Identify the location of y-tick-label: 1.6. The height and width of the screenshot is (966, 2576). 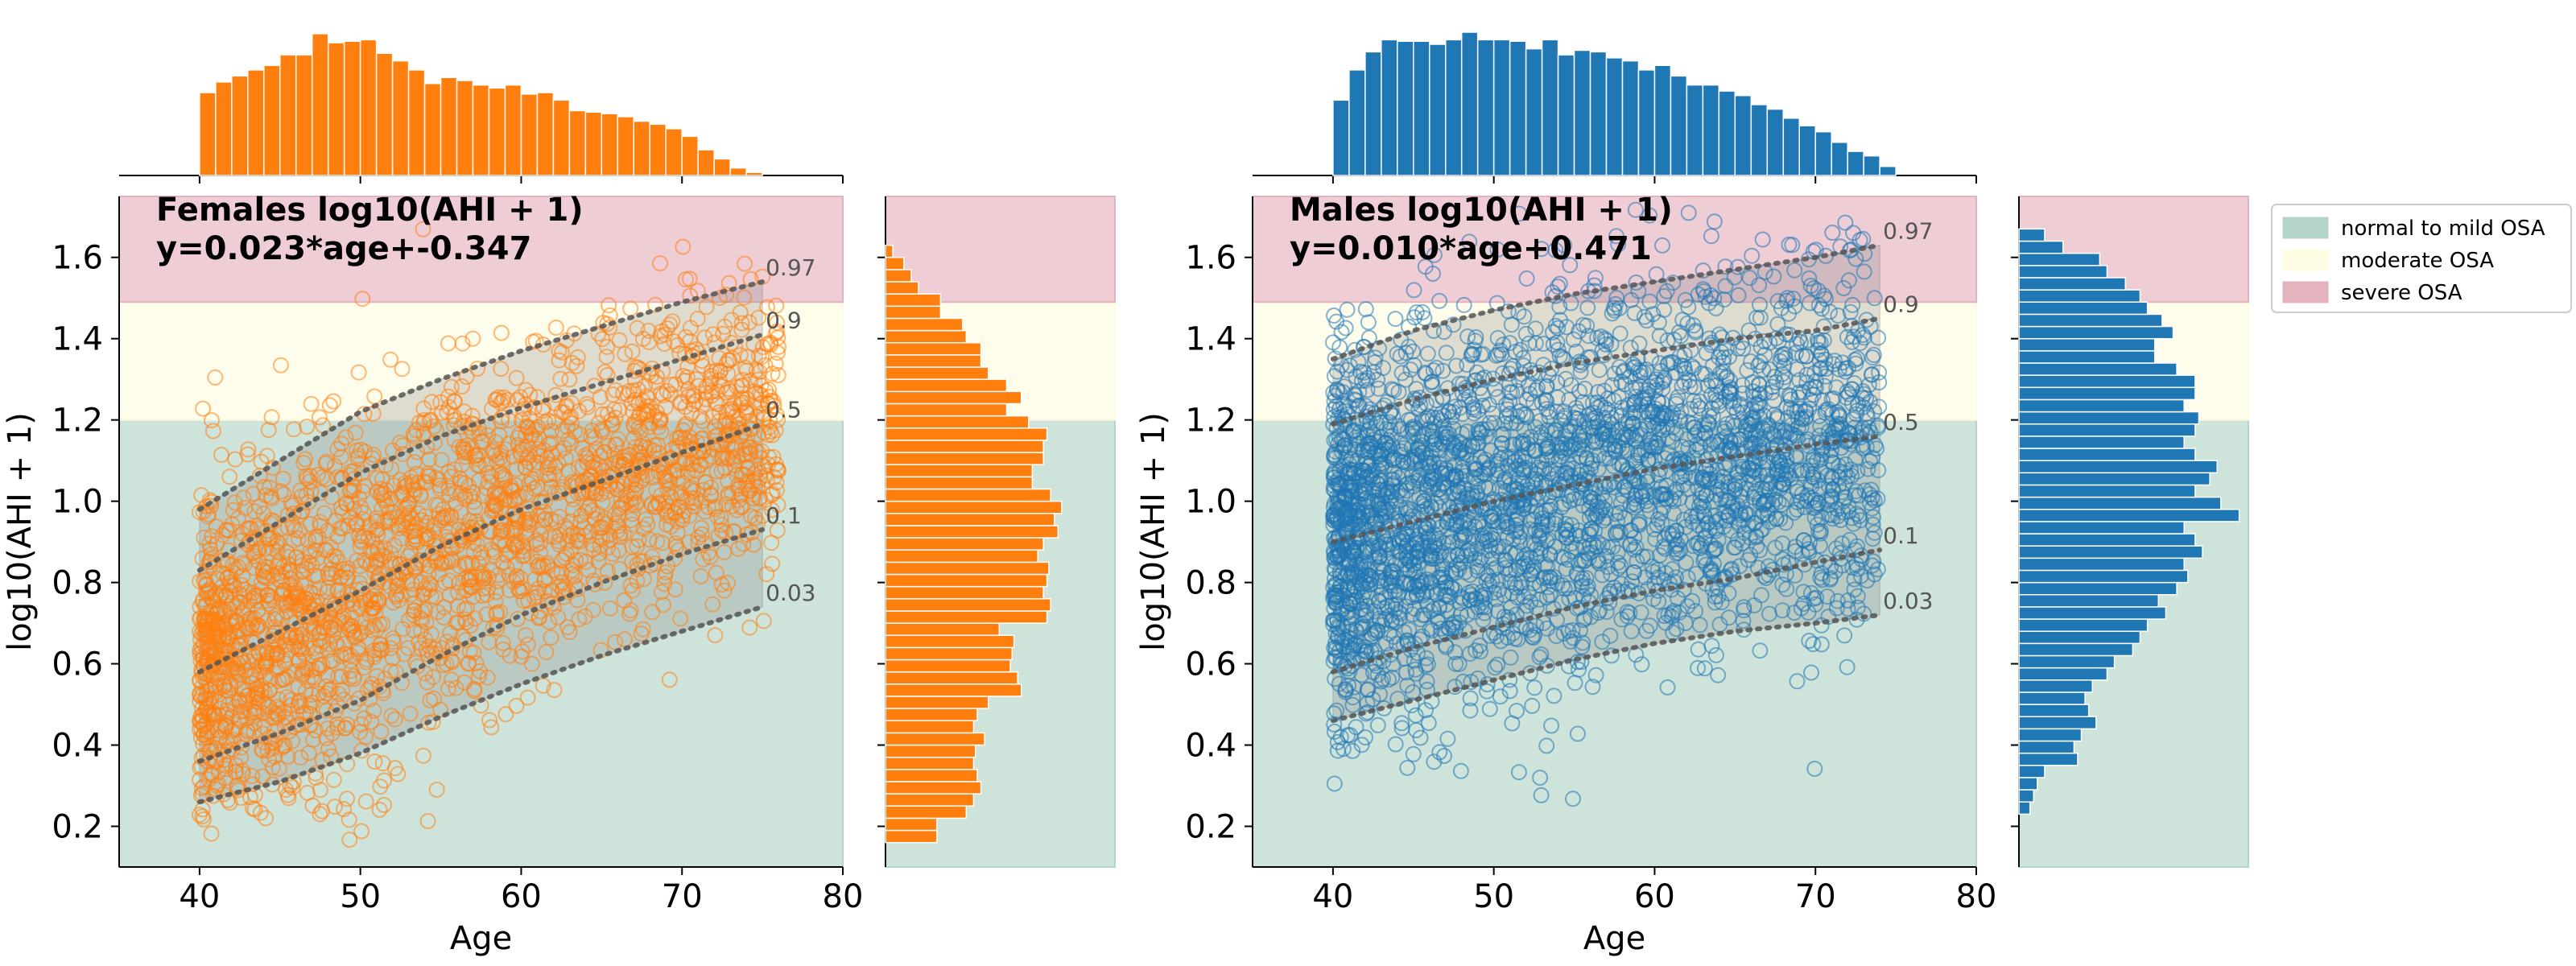
(77, 258).